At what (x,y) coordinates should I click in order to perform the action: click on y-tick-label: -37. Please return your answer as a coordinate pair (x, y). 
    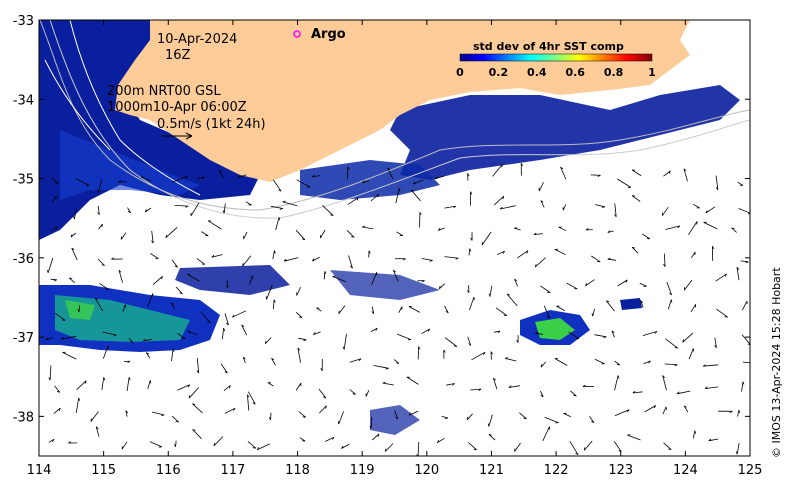
    Looking at the image, I should click on (23, 338).